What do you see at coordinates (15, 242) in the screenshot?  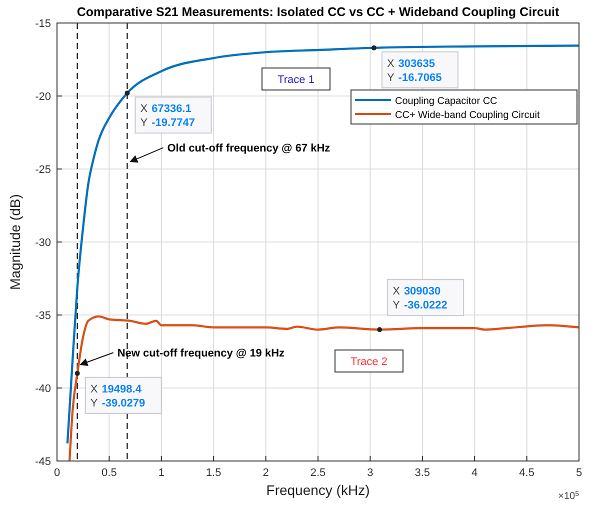 I see `y-axis-title: Magnitude (dB)` at bounding box center [15, 242].